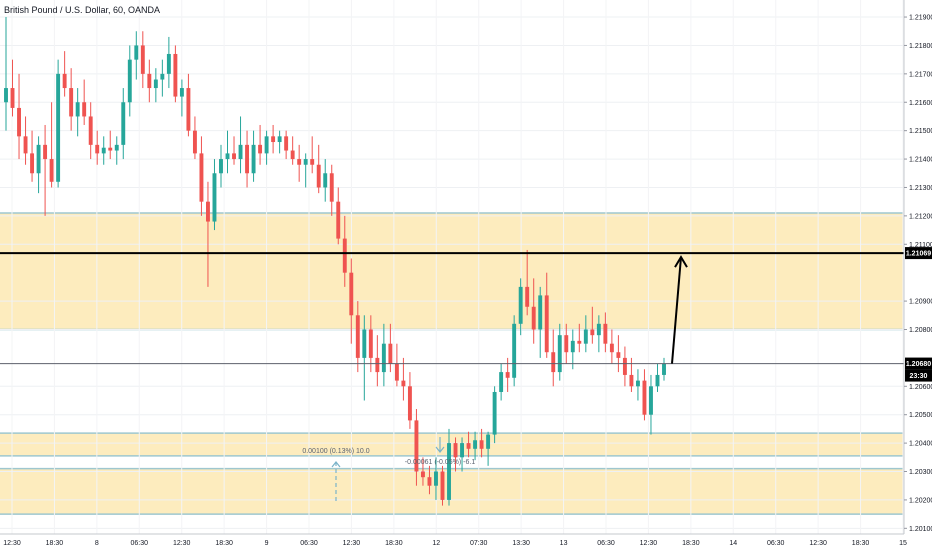  What do you see at coordinates (920, 74) in the screenshot?
I see `y-tick-label: 1.21700` at bounding box center [920, 74].